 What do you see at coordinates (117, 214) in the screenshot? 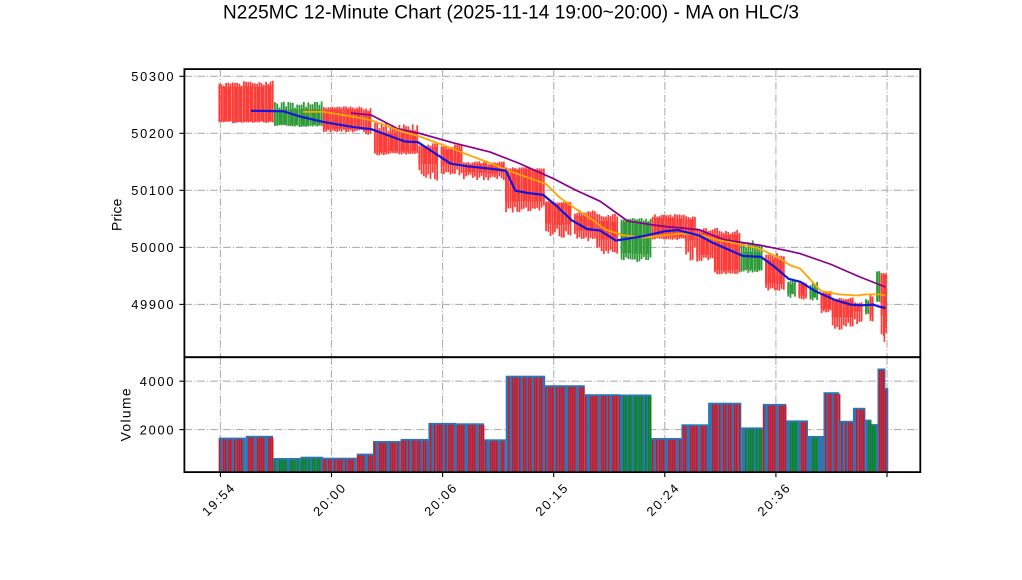
I see `svg-text: Price` at bounding box center [117, 214].